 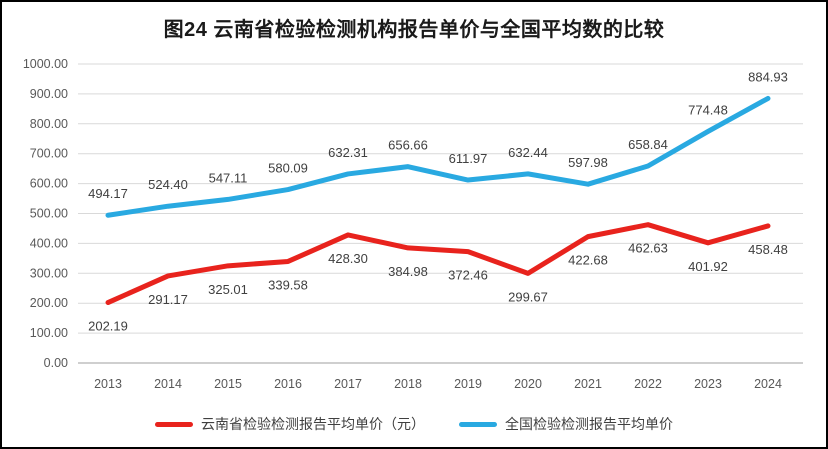 I want to click on y-axis-tick-label: 400.00, so click(x=49, y=243).